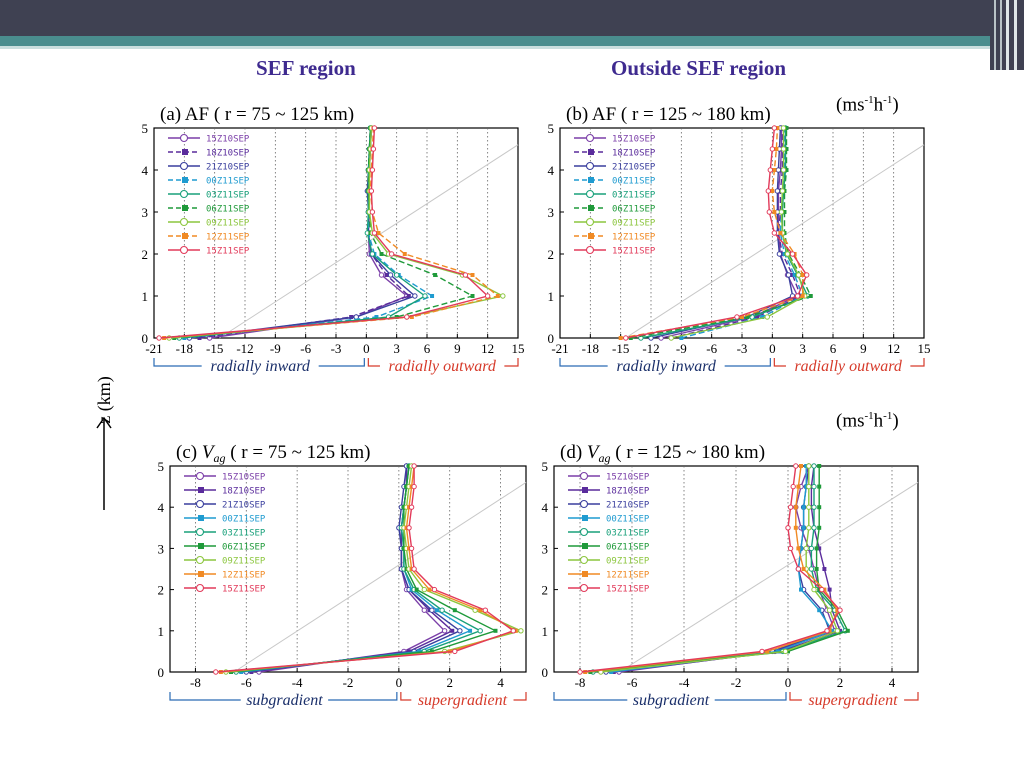 The width and height of the screenshot is (1024, 768). I want to click on unit-label-bottom: (ms-1h-1), so click(867, 421).